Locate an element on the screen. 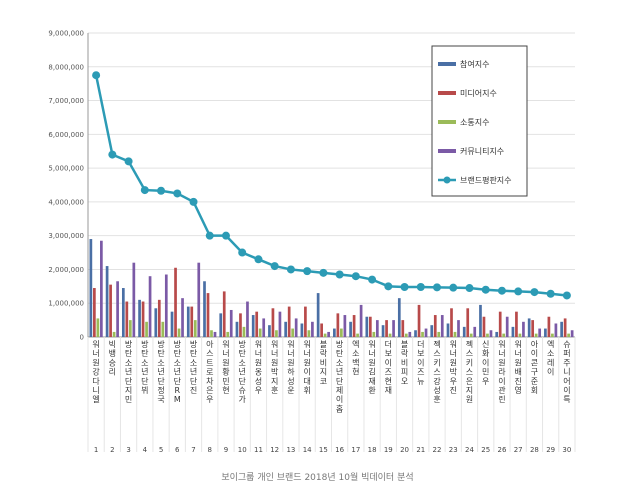  legend-label: 미디어지수 is located at coordinates (478, 93).